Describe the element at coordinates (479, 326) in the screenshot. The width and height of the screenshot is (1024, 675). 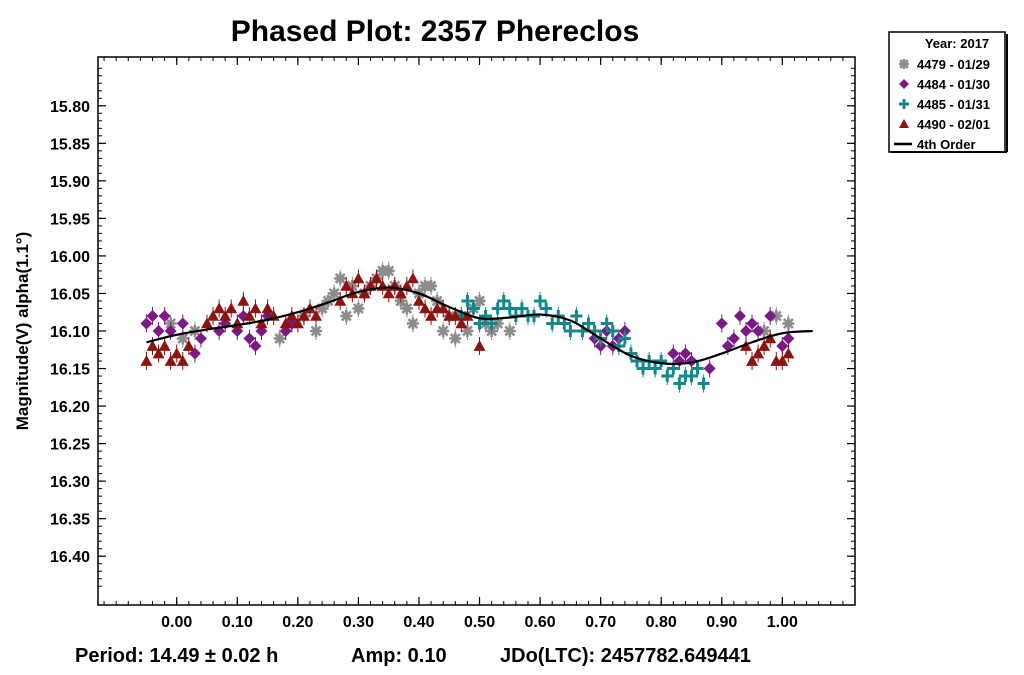
I see `fit-curve-4th-order` at that location.